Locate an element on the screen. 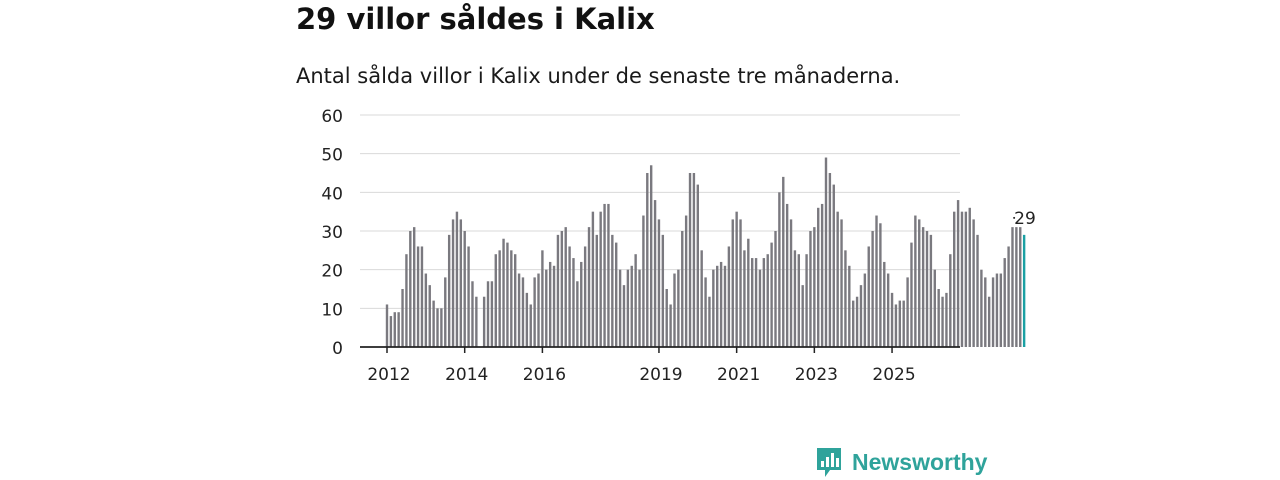  y-tick-label: 20 is located at coordinates (332, 272).